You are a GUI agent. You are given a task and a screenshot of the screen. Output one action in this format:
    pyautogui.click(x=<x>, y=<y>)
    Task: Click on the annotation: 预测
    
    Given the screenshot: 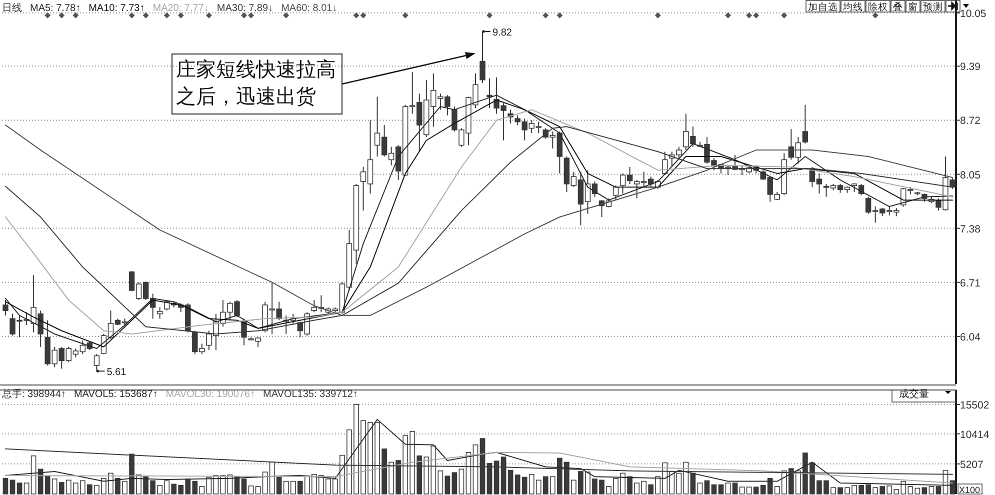 What is the action you would take?
    pyautogui.click(x=933, y=7)
    